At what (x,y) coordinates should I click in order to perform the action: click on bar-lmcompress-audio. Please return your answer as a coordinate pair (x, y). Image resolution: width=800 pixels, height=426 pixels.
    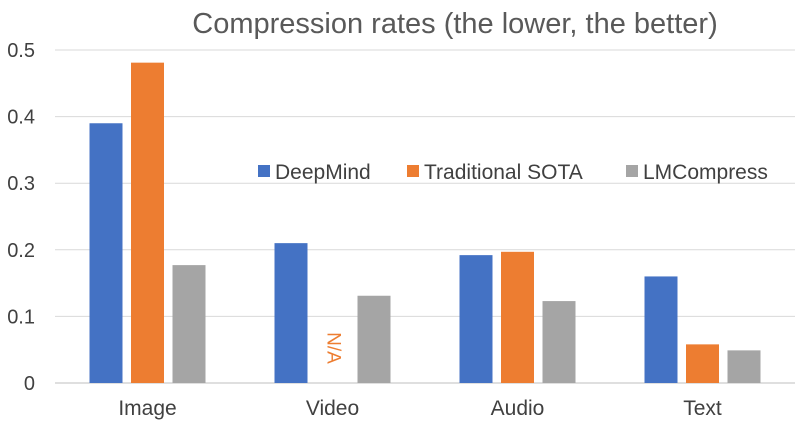
    Looking at the image, I should click on (559, 342).